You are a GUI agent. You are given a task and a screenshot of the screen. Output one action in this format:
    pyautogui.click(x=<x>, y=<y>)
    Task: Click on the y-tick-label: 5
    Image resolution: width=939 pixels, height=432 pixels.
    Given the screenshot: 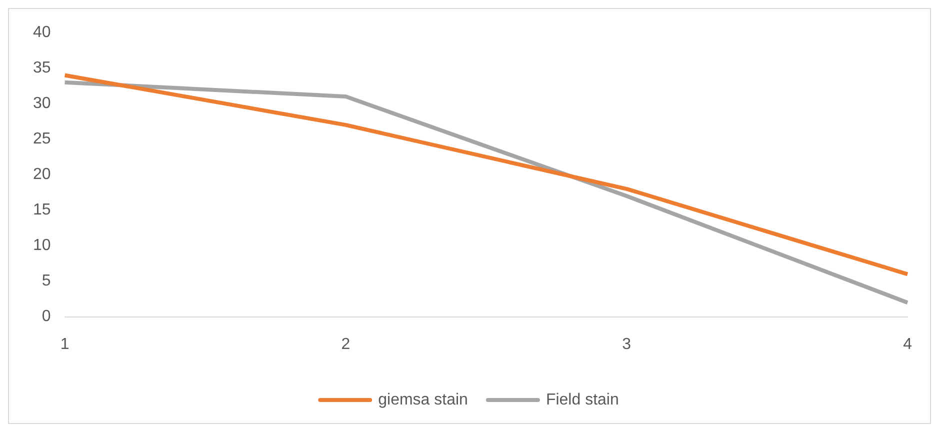 What is the action you would take?
    pyautogui.click(x=46, y=281)
    